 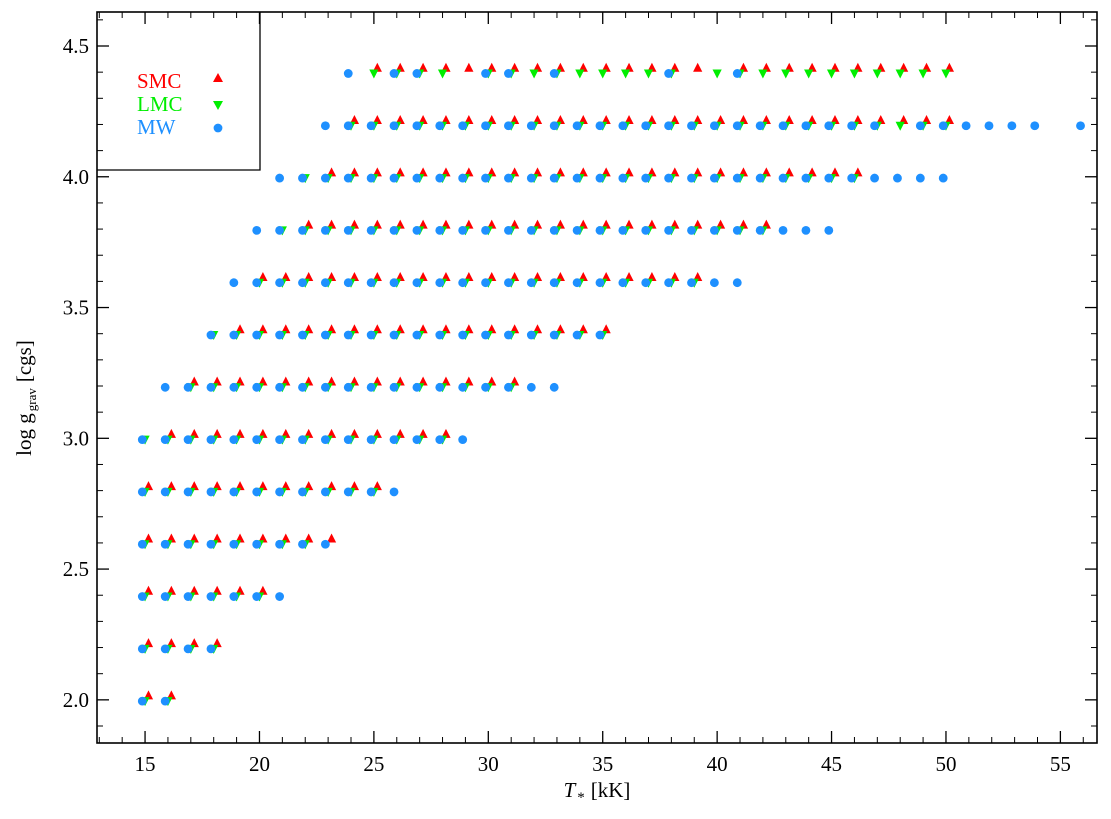 I want to click on x-tick-label: 55, so click(x=1060, y=764).